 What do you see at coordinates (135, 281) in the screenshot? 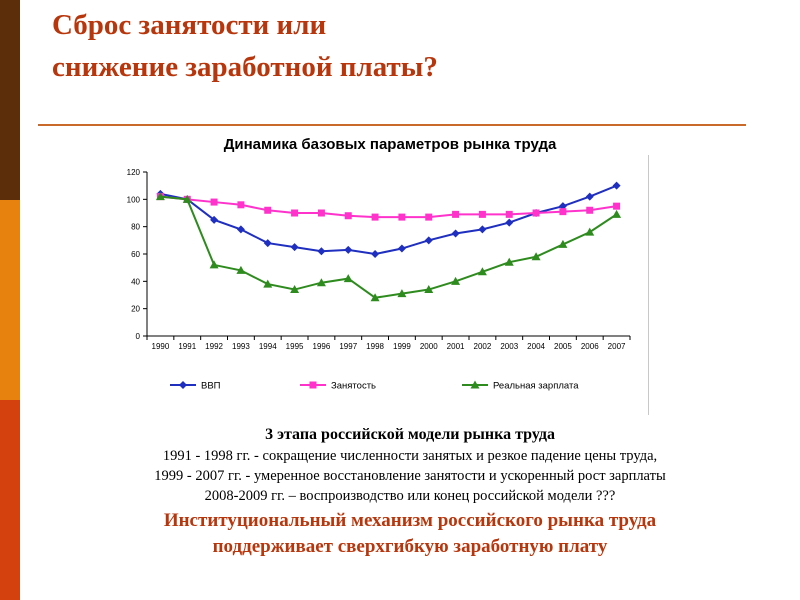
I see `y-tick-label: 40` at bounding box center [135, 281].